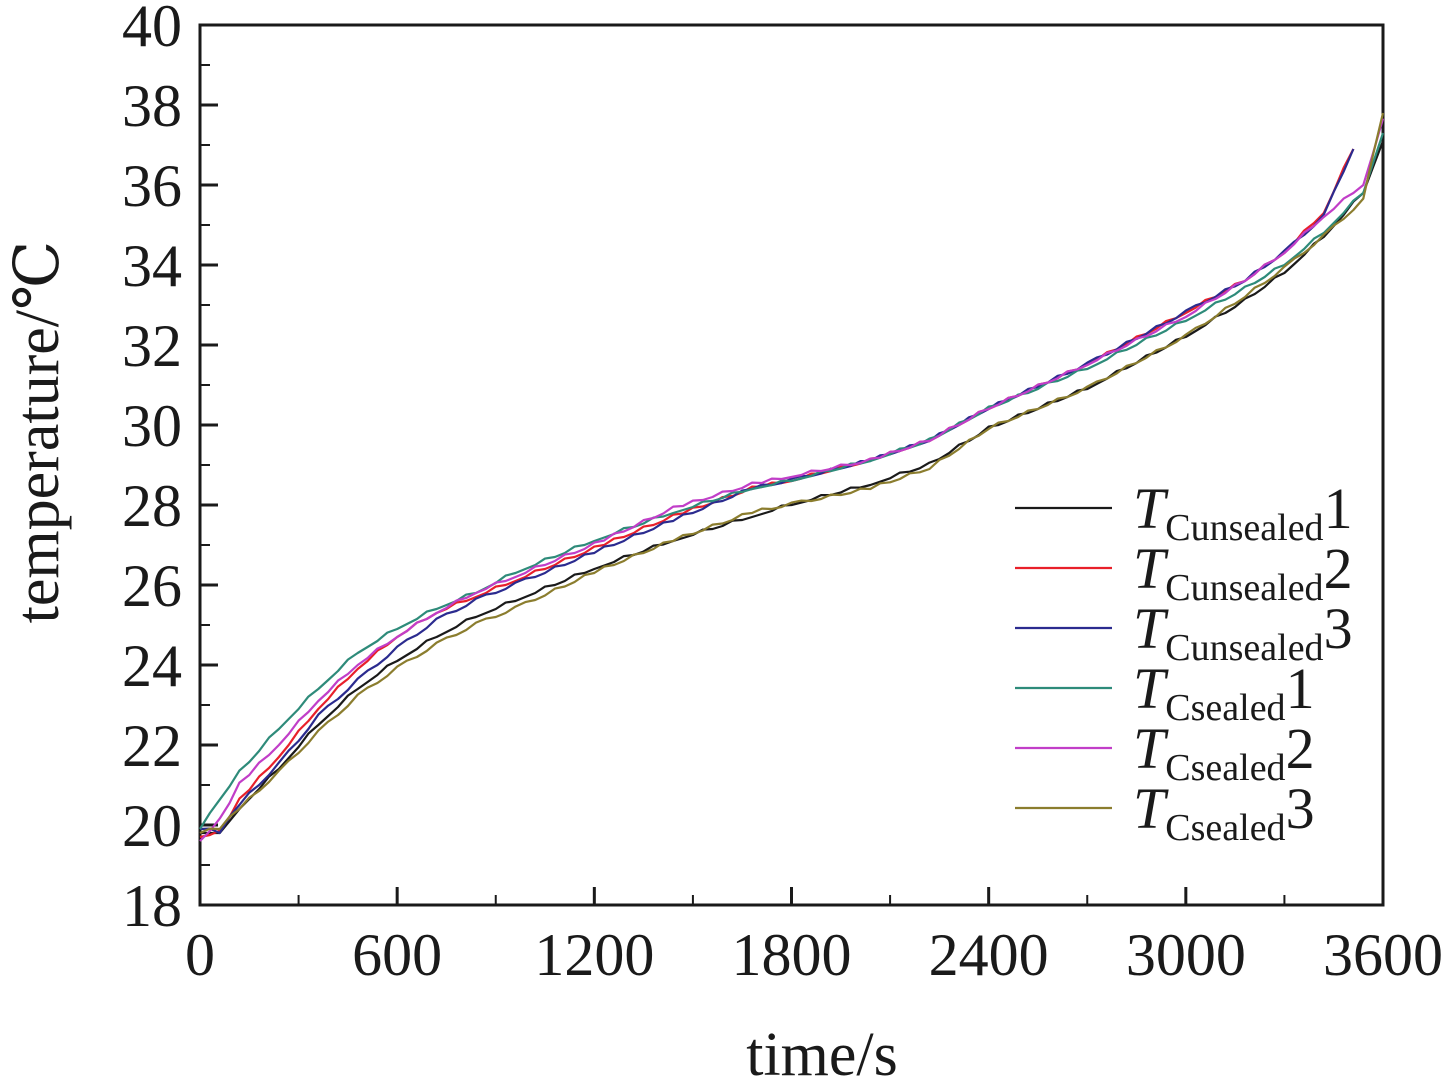  What do you see at coordinates (38, 432) in the screenshot?
I see `y-axis-title: temperature/℃` at bounding box center [38, 432].